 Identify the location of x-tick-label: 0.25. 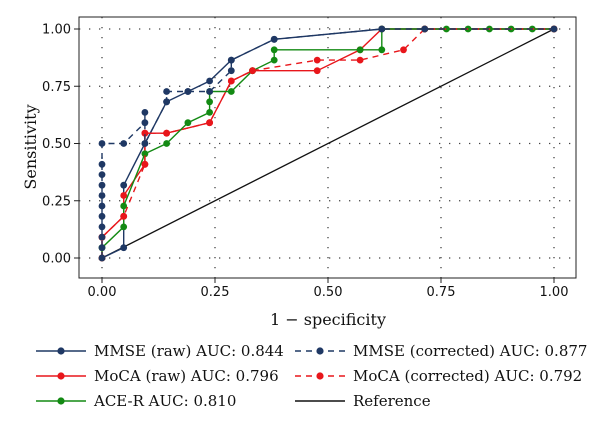
(215, 292).